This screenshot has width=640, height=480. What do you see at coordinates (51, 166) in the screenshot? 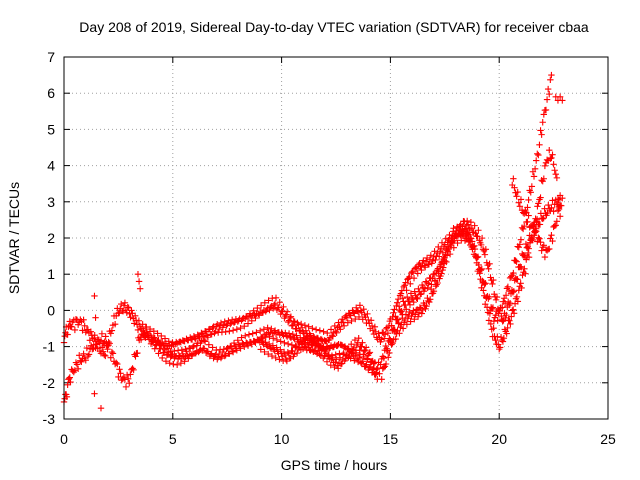
I see `y-tick-label: 4` at bounding box center [51, 166].